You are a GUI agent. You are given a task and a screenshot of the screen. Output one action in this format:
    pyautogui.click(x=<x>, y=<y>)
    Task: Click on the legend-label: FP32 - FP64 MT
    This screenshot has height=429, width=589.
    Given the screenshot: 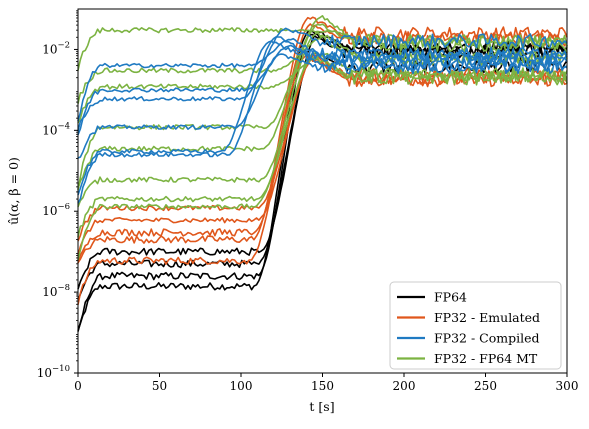 What is the action you would take?
    pyautogui.click(x=486, y=358)
    